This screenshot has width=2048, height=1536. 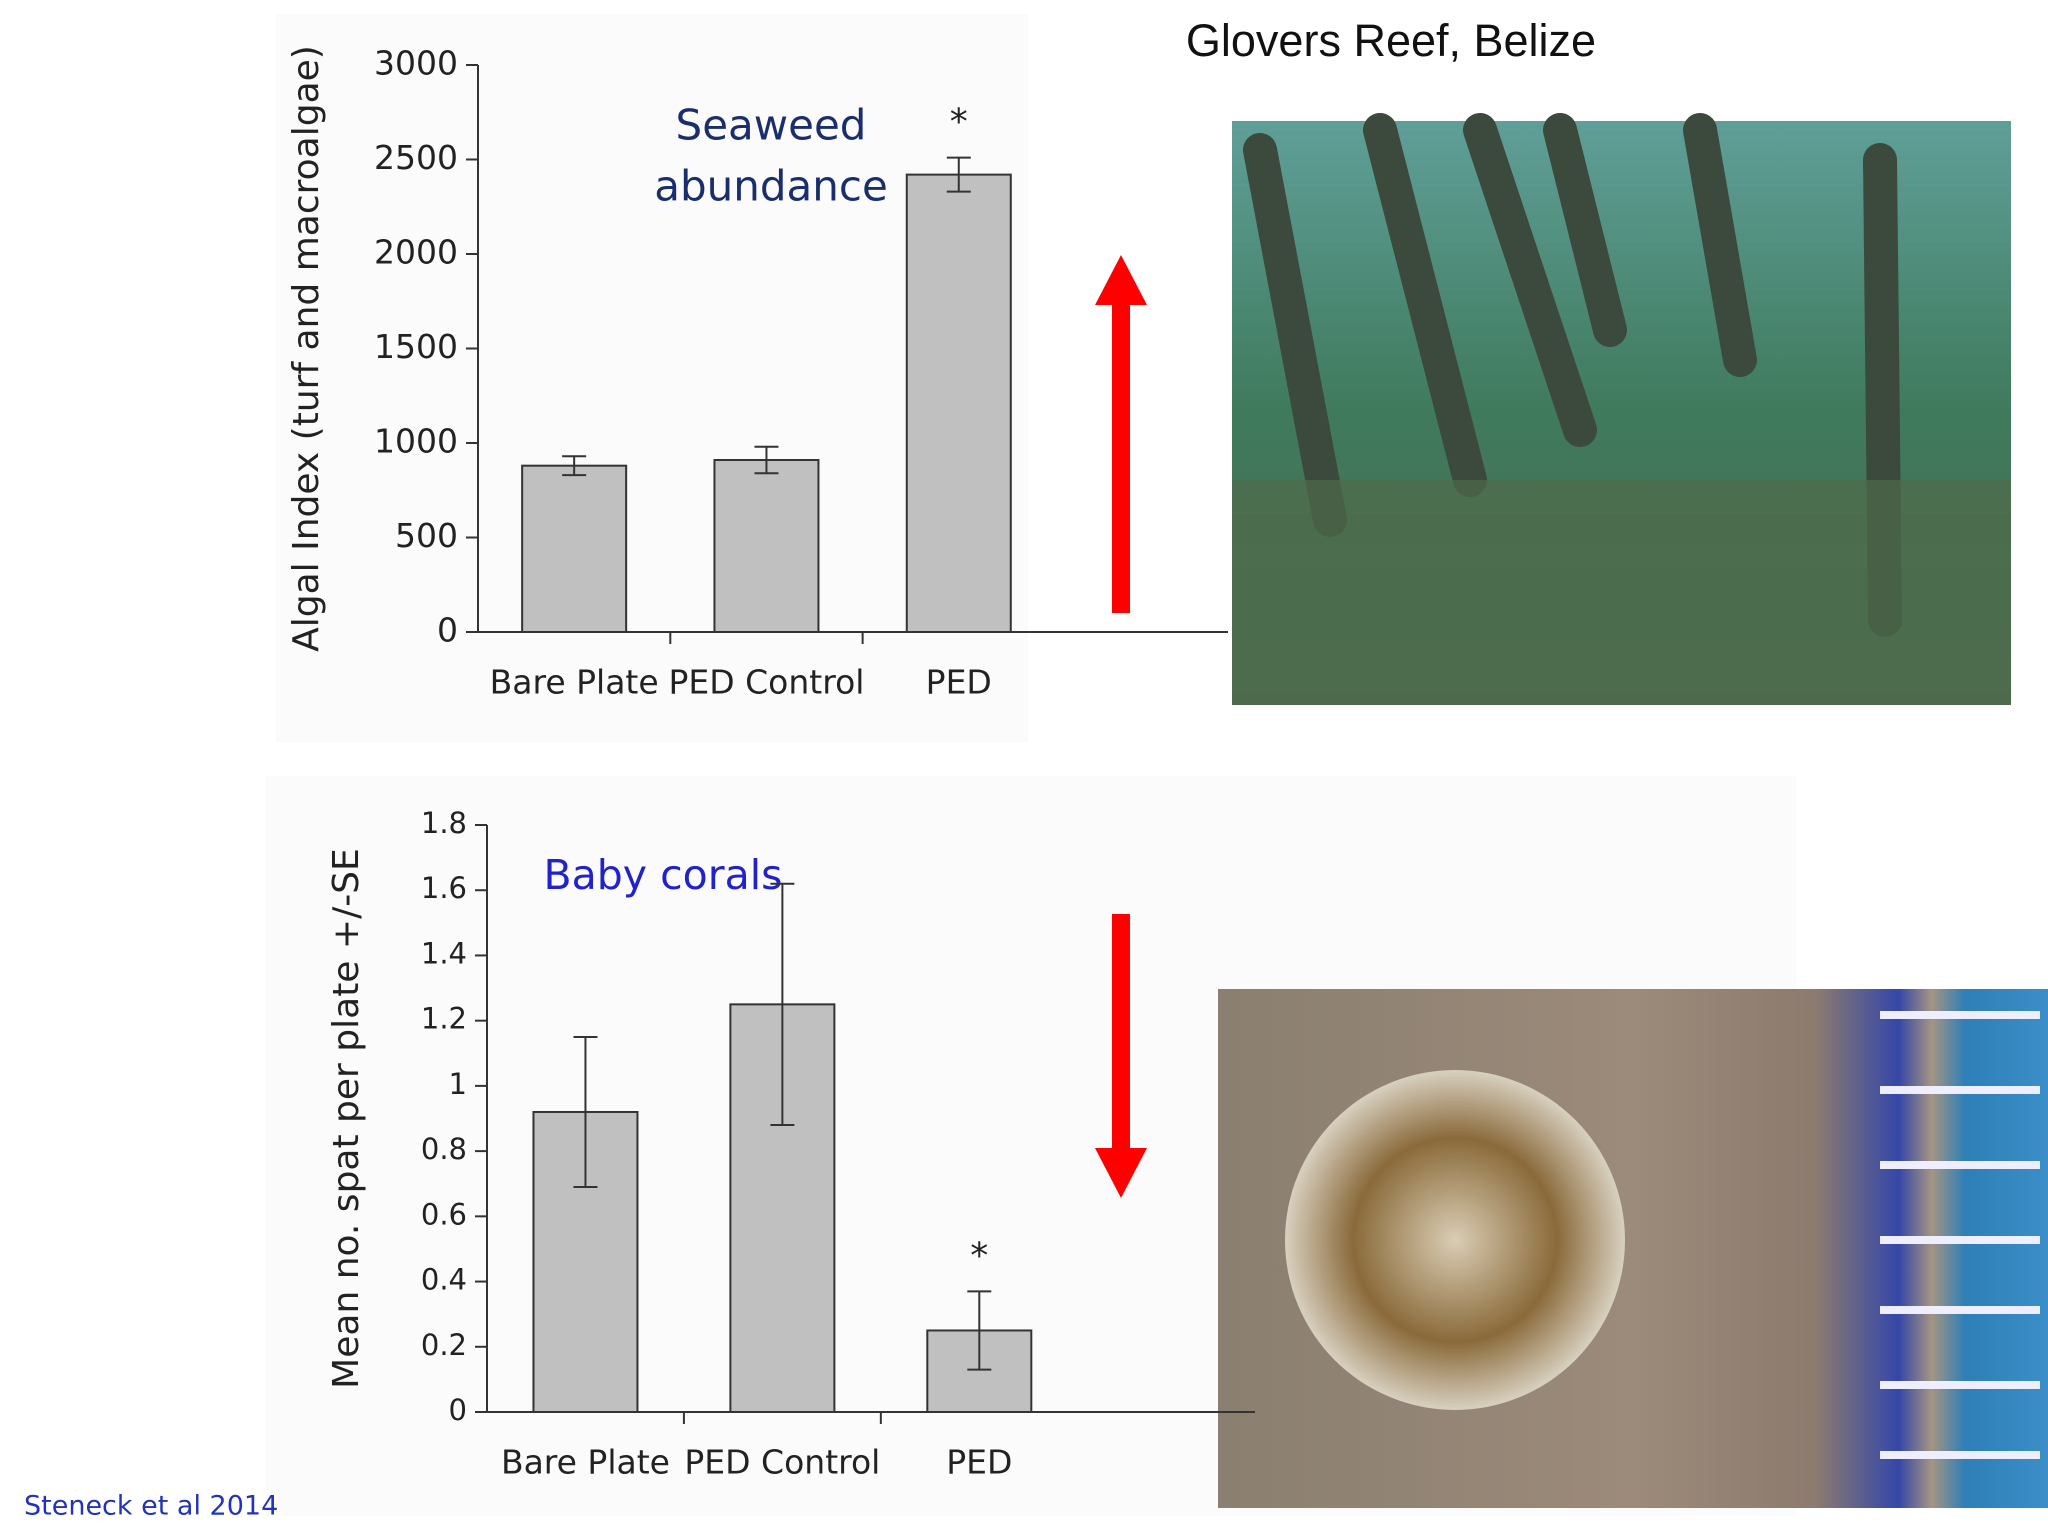 I want to click on y-tick-label: 1, so click(x=458, y=1084).